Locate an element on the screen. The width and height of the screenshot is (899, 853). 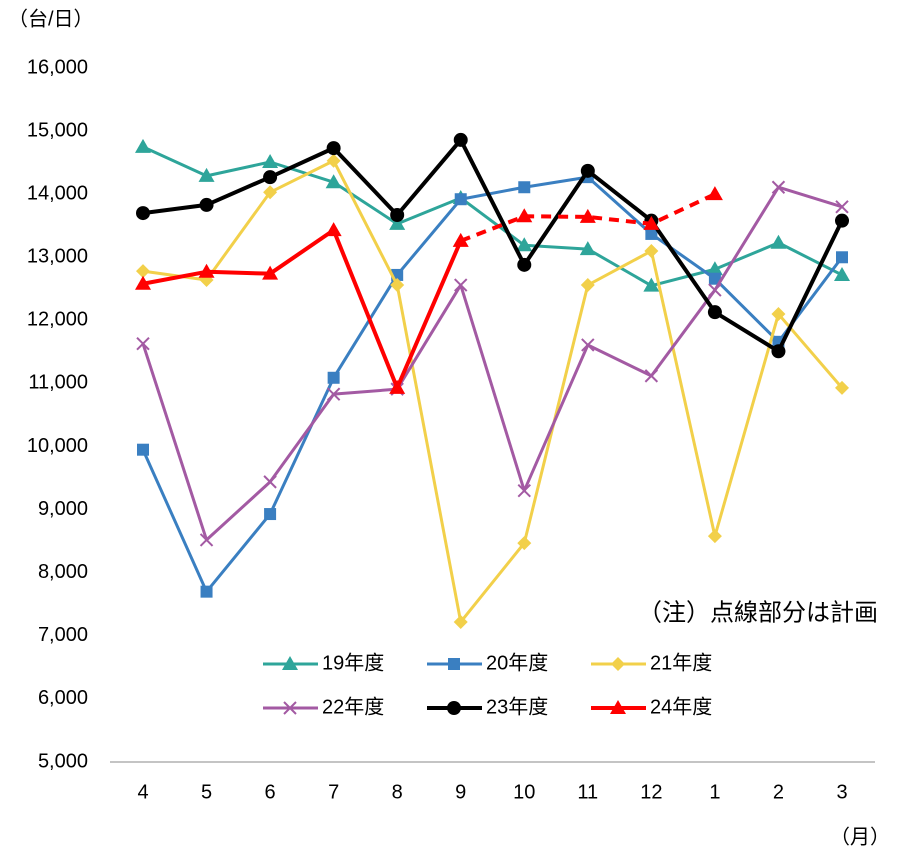
x-tick-label: 9 is located at coordinates (460, 792).